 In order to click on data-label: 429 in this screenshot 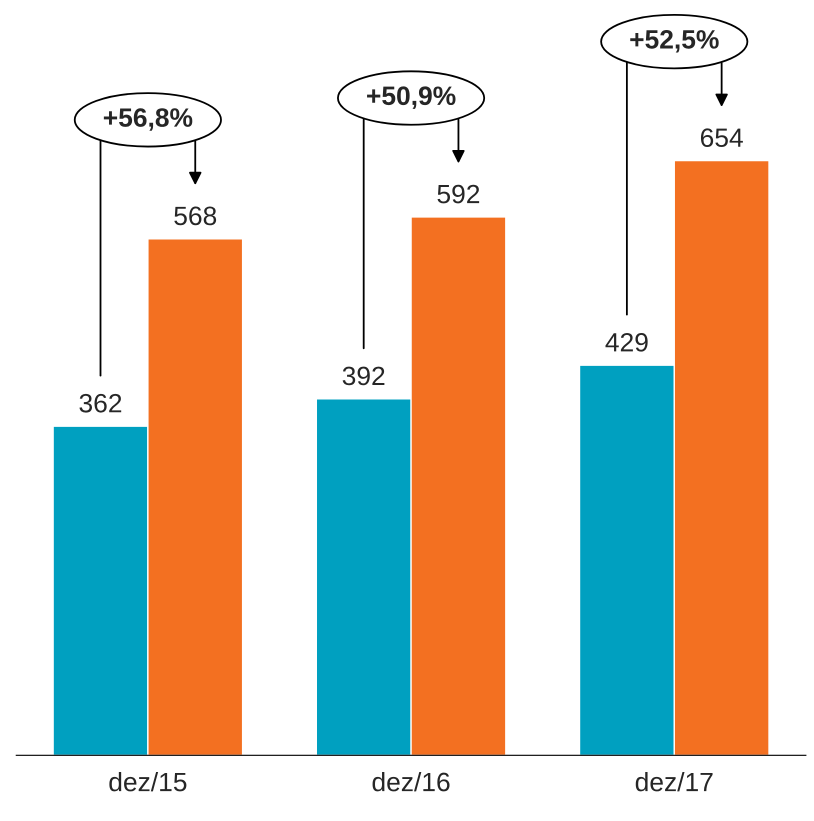, I will do `click(626, 342)`.